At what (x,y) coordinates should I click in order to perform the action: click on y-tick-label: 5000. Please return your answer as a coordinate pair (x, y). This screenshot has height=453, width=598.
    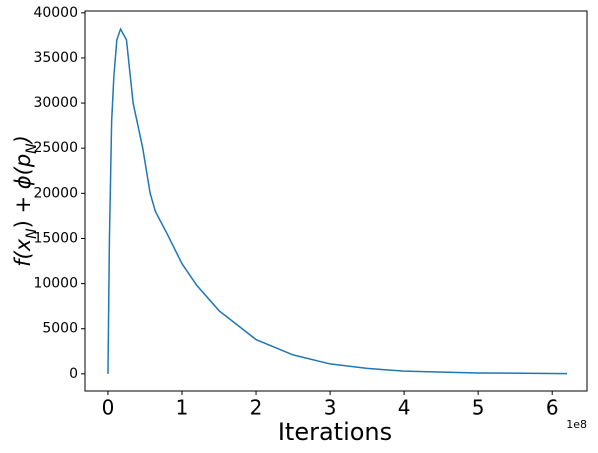
    Looking at the image, I should click on (60, 329).